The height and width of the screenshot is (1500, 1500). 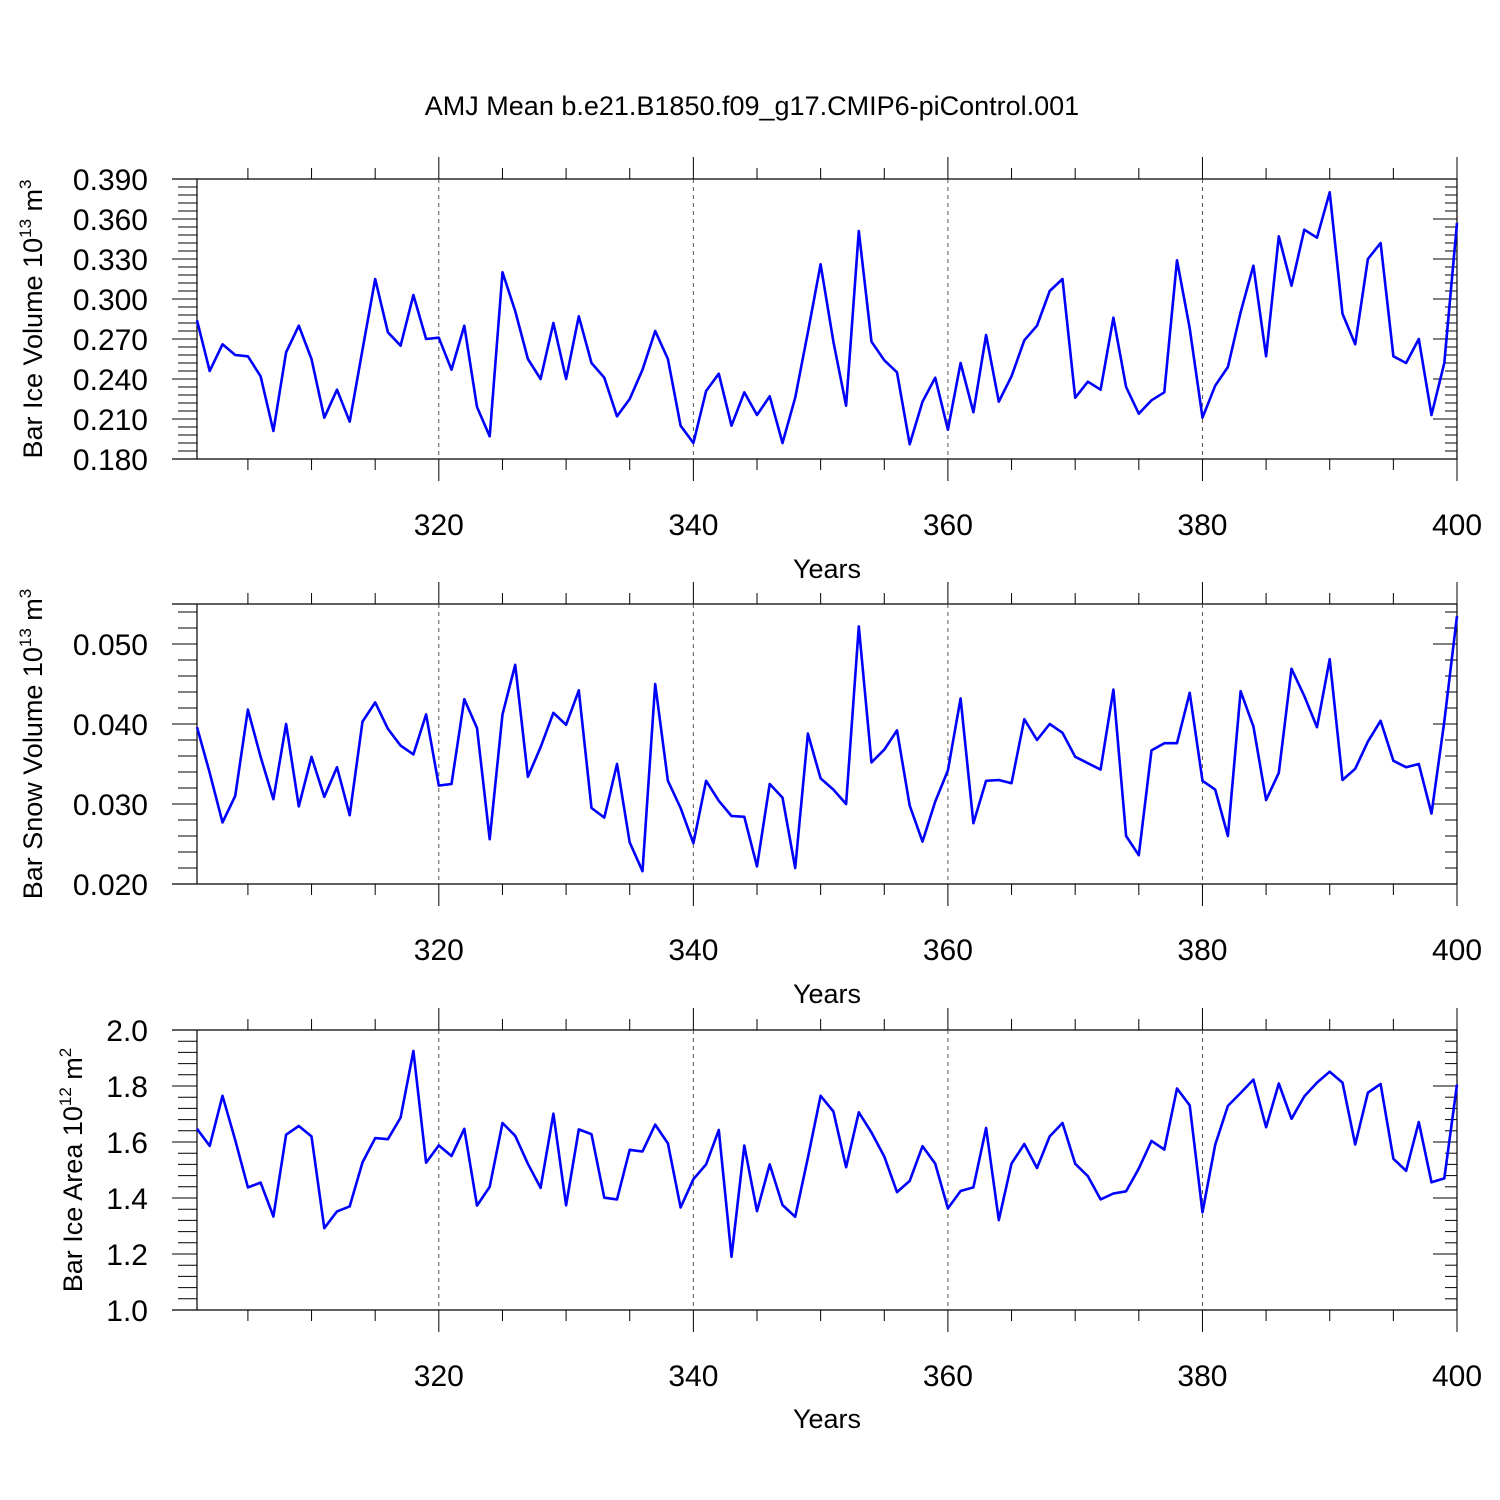 What do you see at coordinates (127, 1031) in the screenshot?
I see `y-tick-label: 2.0` at bounding box center [127, 1031].